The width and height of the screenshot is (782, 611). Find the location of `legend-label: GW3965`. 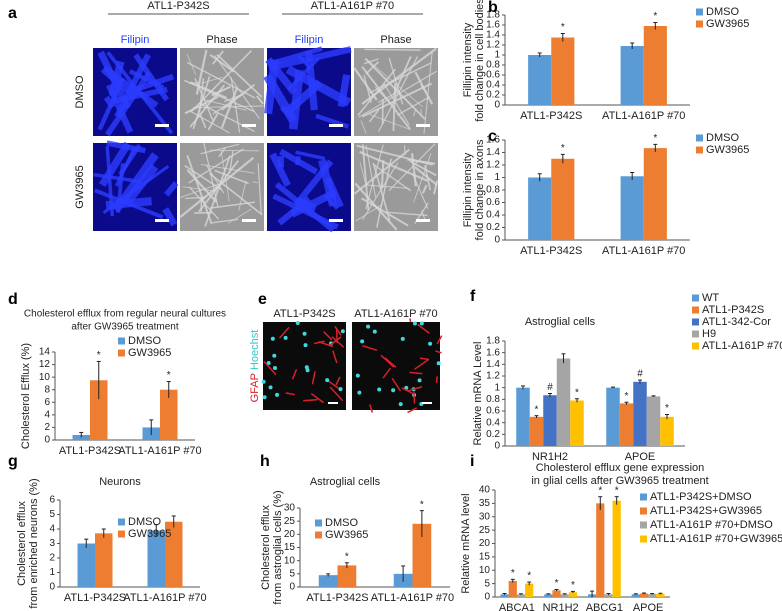

legend-label: GW3965 is located at coordinates (727, 150).